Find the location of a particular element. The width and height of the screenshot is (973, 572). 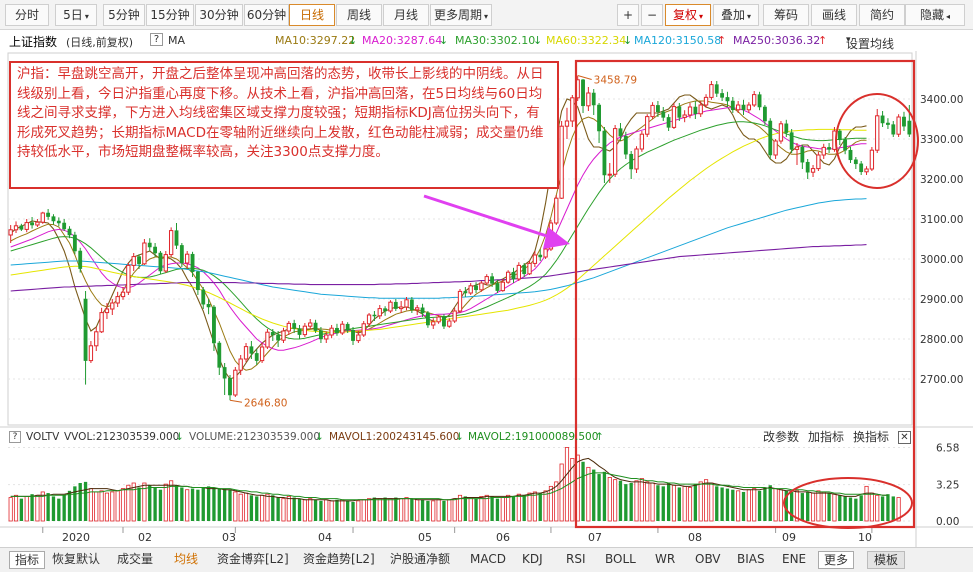

price-tick-label: 2700.00 is located at coordinates (941, 380).